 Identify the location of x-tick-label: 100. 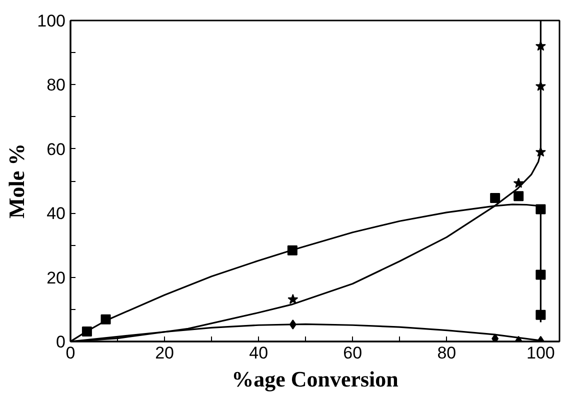
(540, 353).